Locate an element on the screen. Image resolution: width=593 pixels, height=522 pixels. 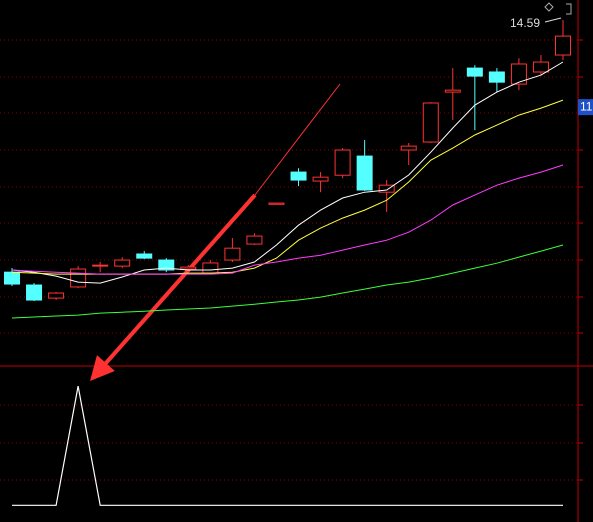
annotation-arrow is located at coordinates (173, 287).